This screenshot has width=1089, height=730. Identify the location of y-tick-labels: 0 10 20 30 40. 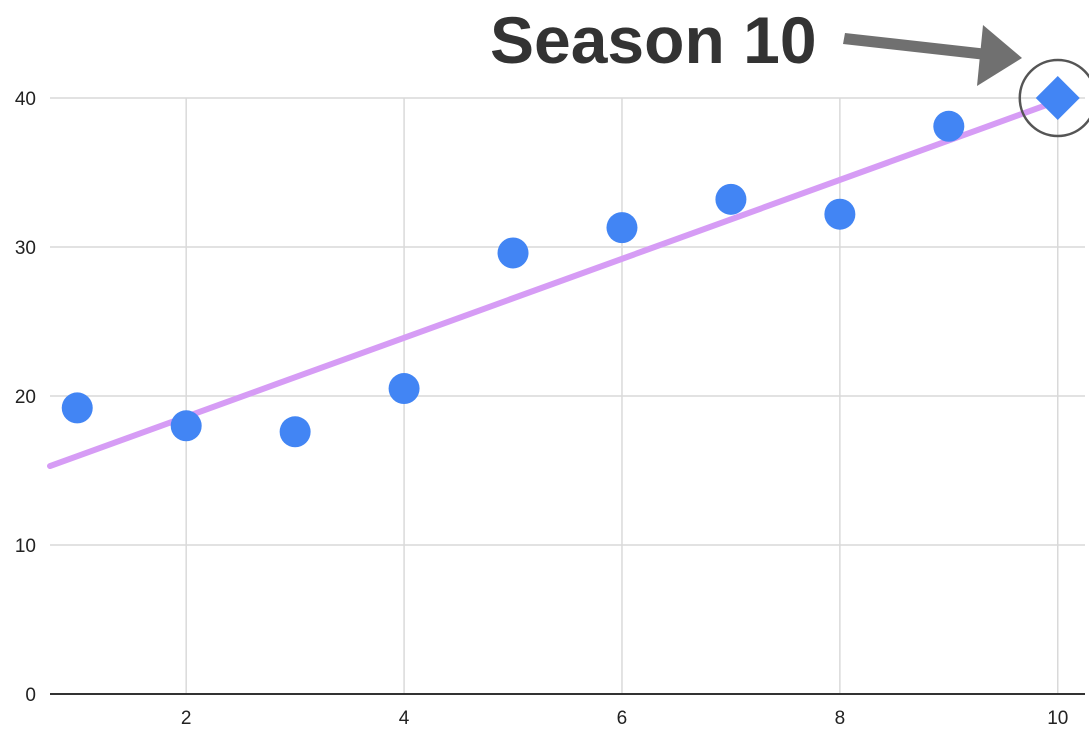
(25, 397).